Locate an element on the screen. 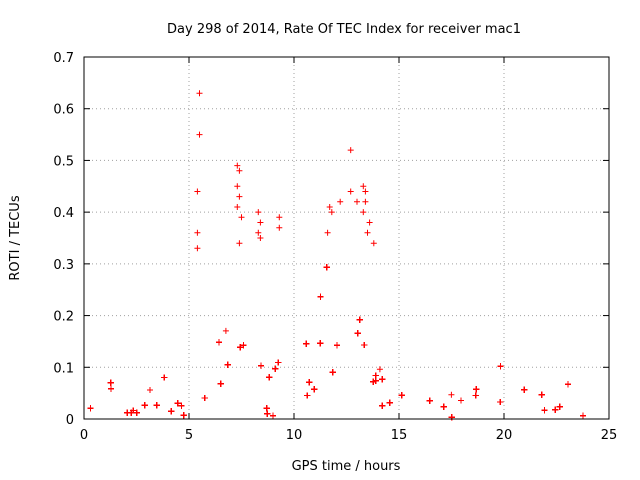 This screenshot has height=480, width=640. y-tick-label: 0.1 is located at coordinates (63, 368).